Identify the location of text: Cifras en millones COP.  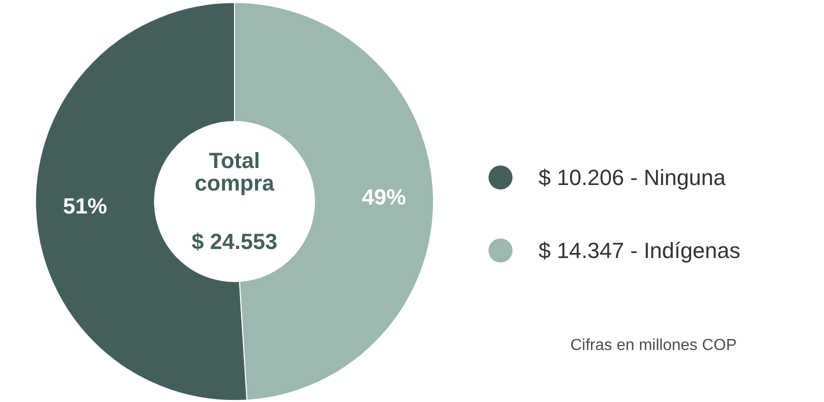
(653, 345).